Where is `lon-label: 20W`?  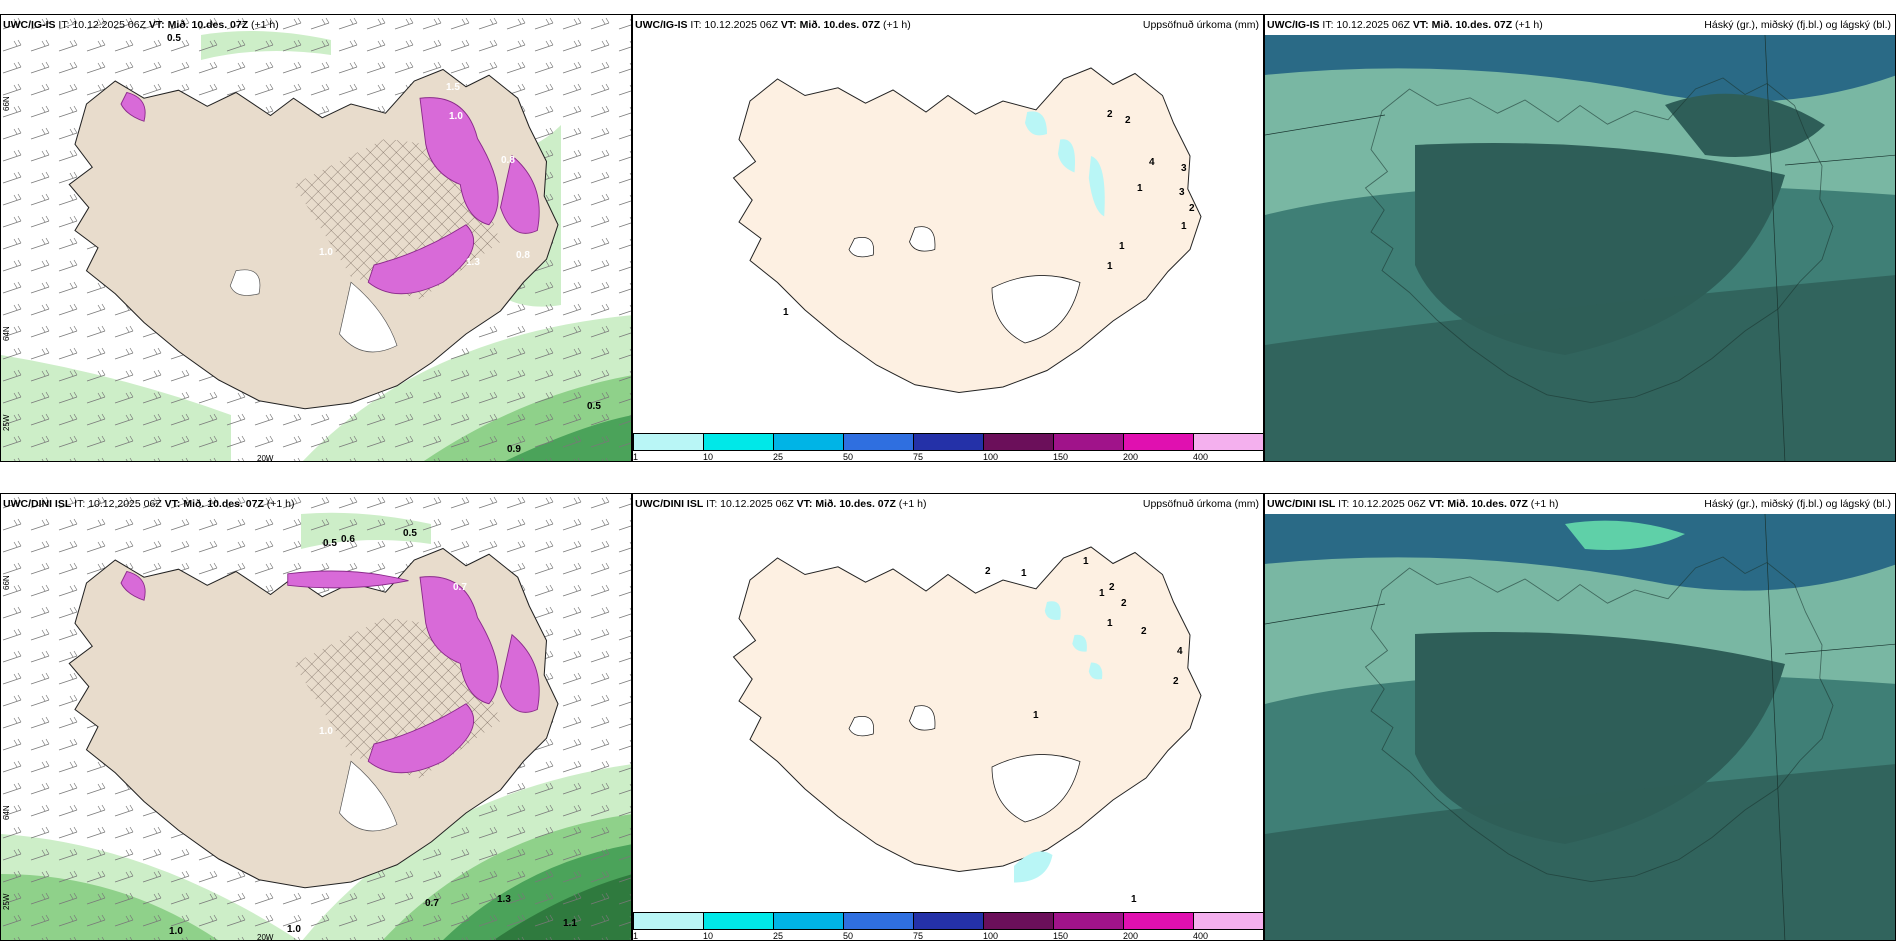 lon-label: 20W is located at coordinates (265, 937).